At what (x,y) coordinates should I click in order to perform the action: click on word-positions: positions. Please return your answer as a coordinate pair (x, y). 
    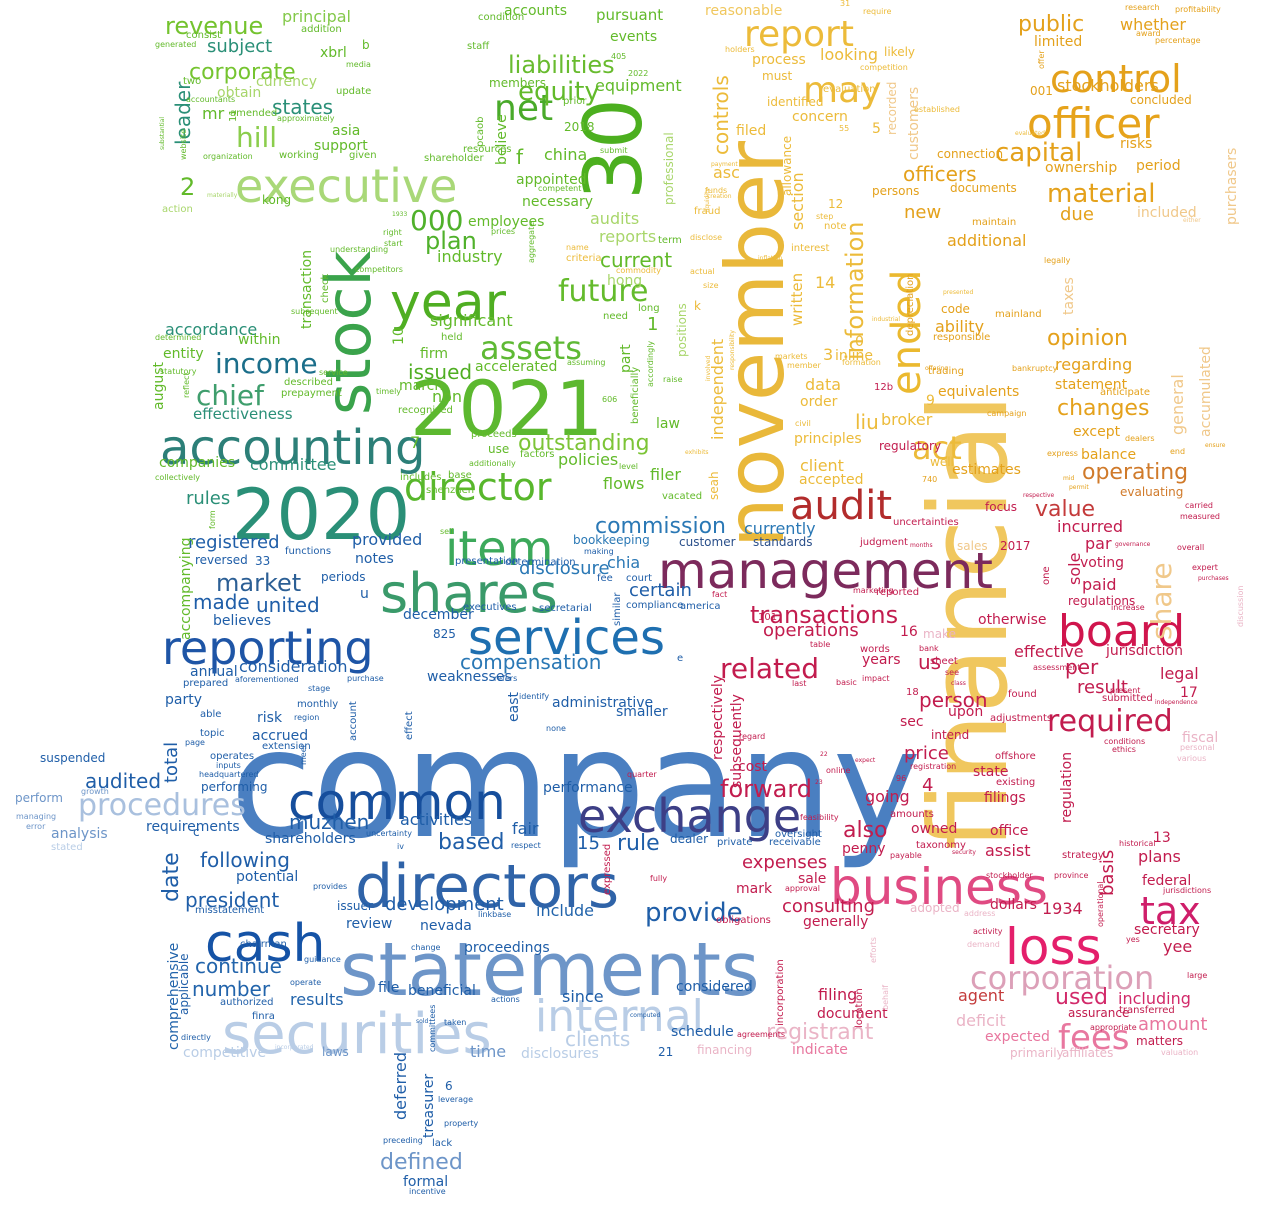
    Looking at the image, I should click on (681, 330).